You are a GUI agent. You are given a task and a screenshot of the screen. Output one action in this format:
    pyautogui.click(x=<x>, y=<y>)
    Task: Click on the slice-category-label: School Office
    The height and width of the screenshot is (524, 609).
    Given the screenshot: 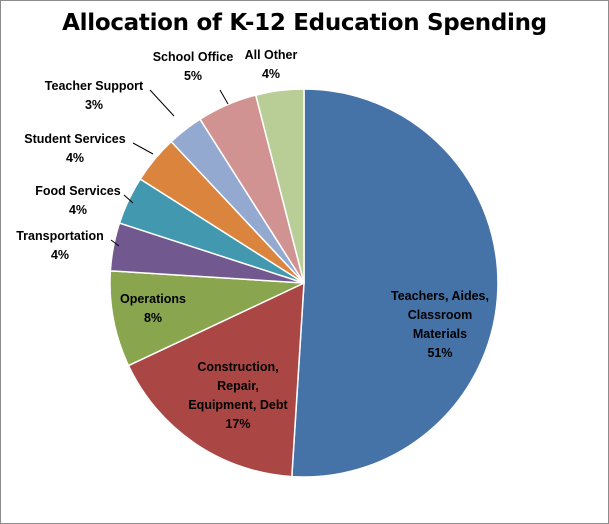 What is the action you would take?
    pyautogui.click(x=193, y=57)
    